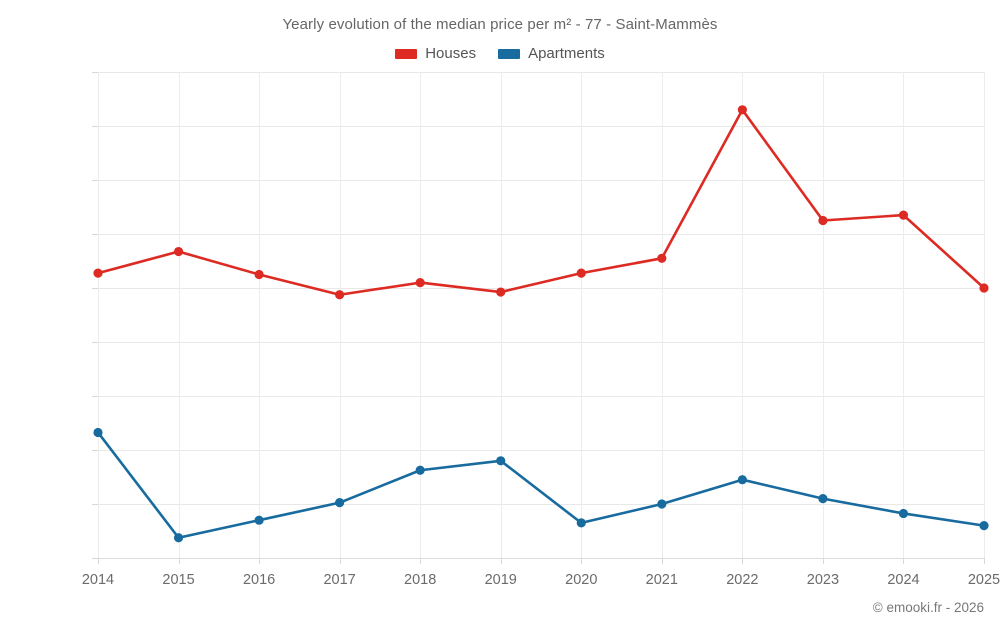 The image size is (1000, 625). What do you see at coordinates (178, 580) in the screenshot?
I see `x-tick-label: 2015` at bounding box center [178, 580].